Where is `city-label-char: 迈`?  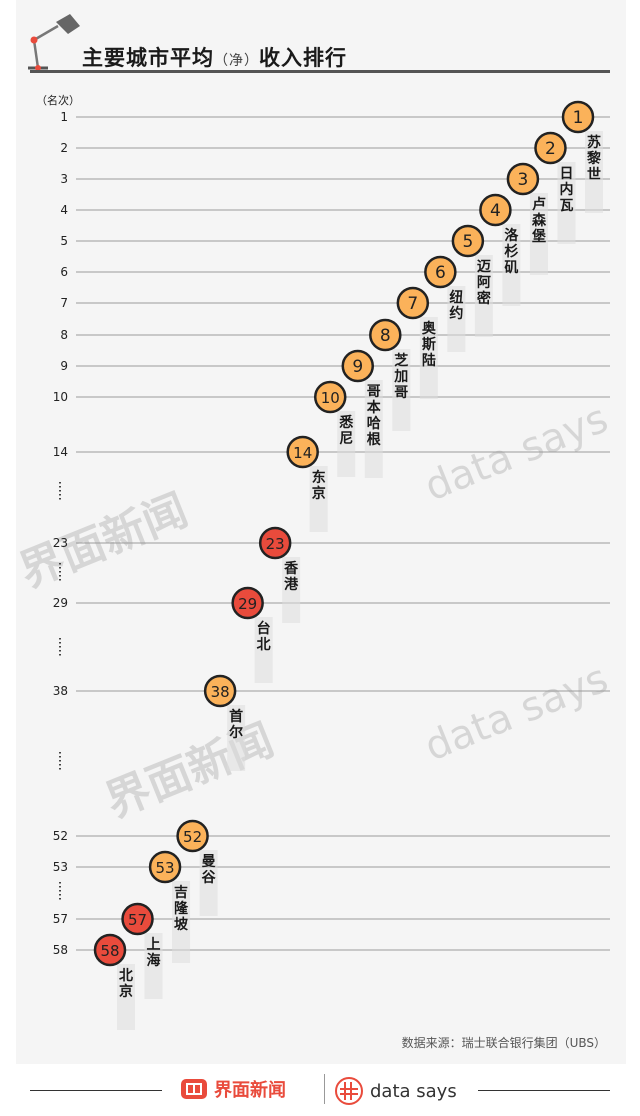
city-label-char: 迈 is located at coordinates (484, 267).